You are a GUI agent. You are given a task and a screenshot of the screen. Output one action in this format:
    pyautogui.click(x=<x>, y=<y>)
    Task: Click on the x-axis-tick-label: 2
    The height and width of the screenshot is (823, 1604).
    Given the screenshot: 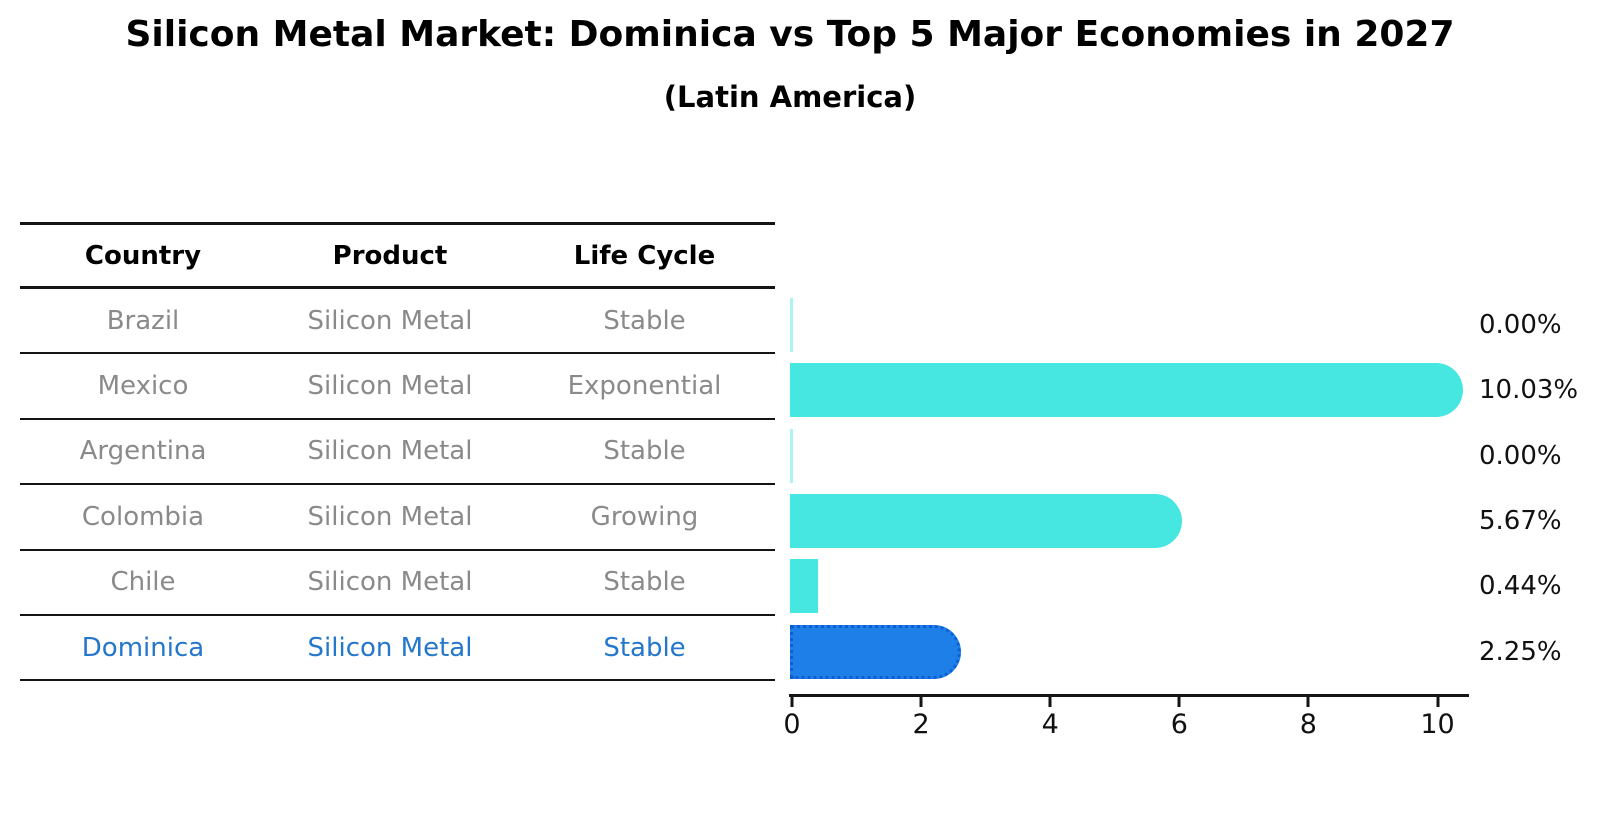 What is the action you would take?
    pyautogui.click(x=921, y=724)
    